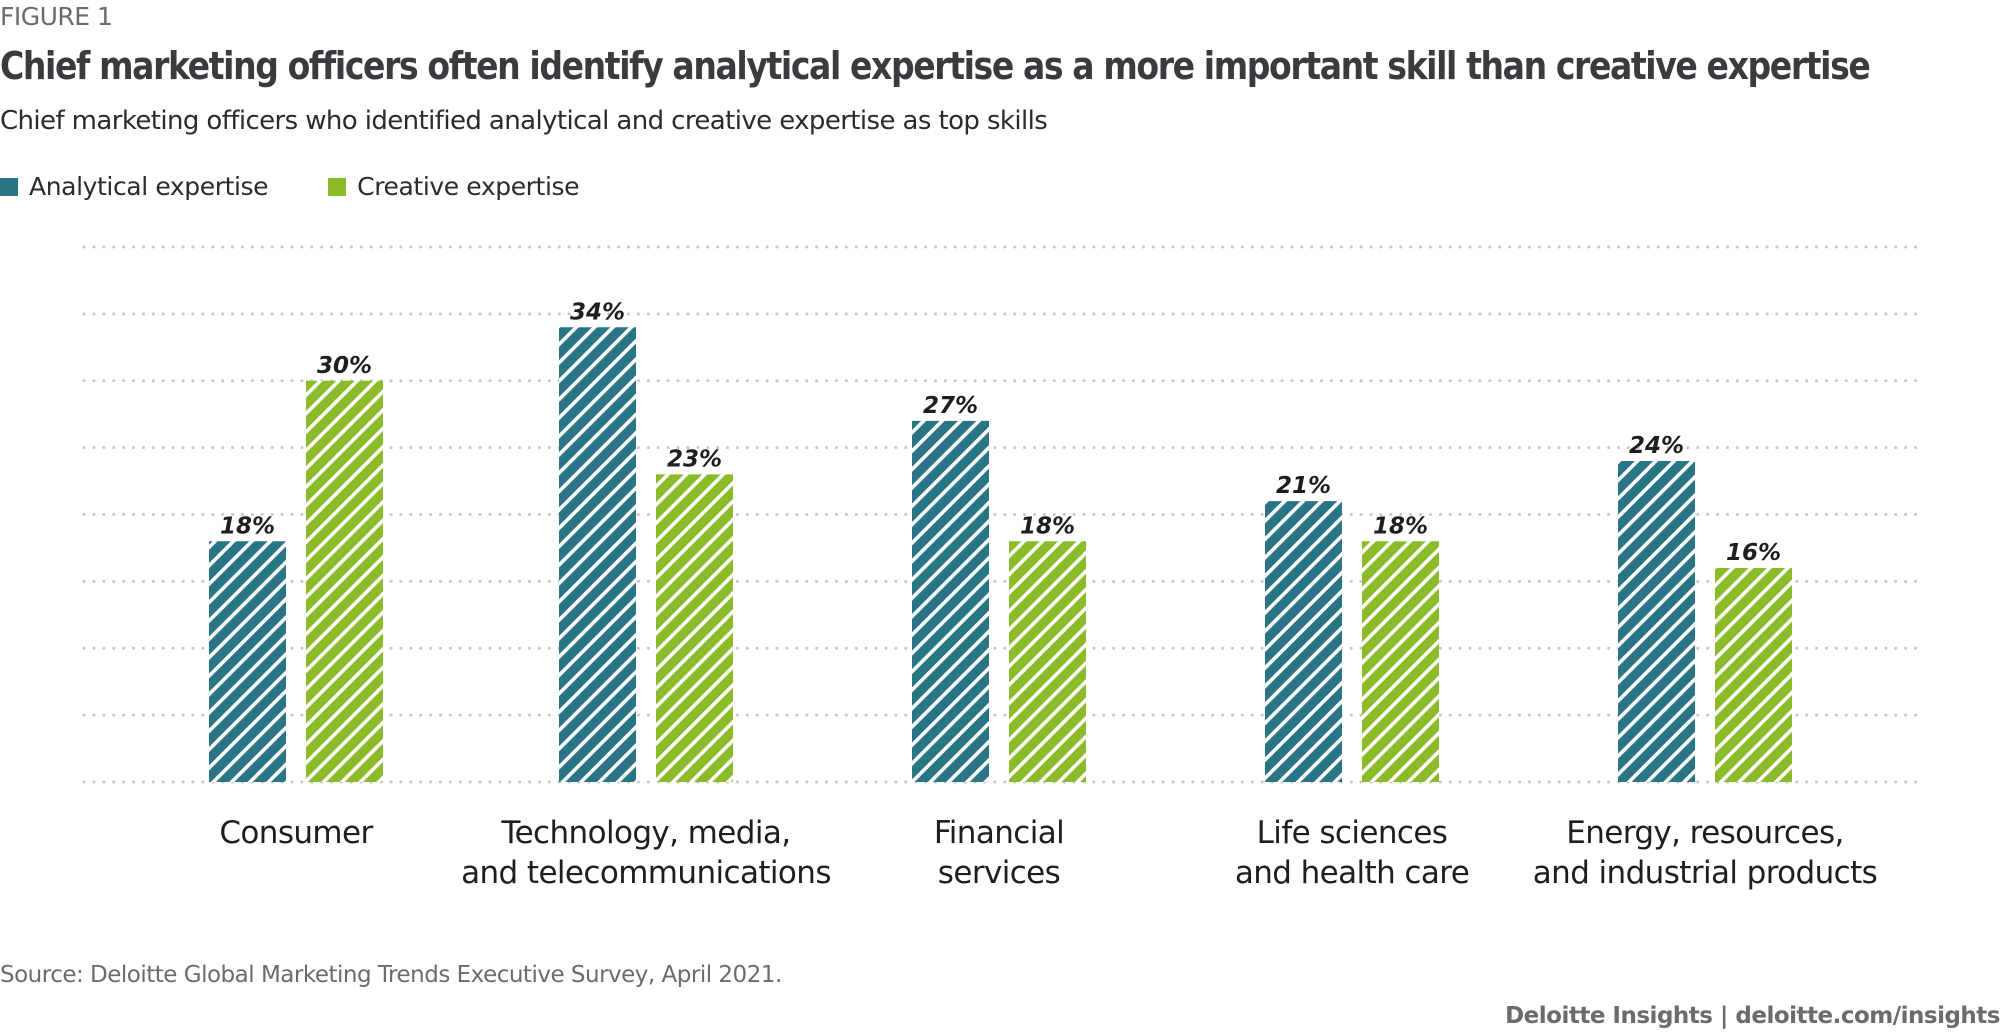 The height and width of the screenshot is (1036, 2000). I want to click on legend-label-analytical: Analytical expertise, so click(149, 186).